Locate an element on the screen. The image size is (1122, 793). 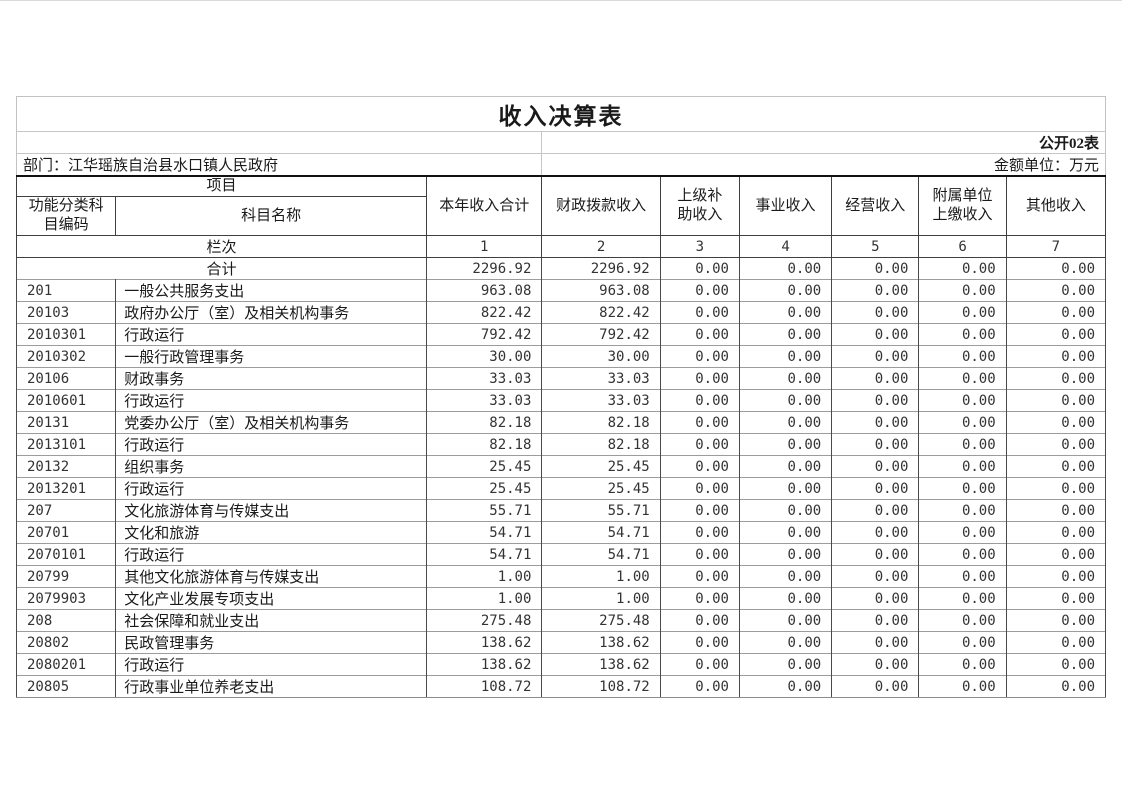
table-row: 20701 文化和旅游 54.71 54.71 0.00 0.00 0.00 0.00 0.00 is located at coordinates (561, 532).